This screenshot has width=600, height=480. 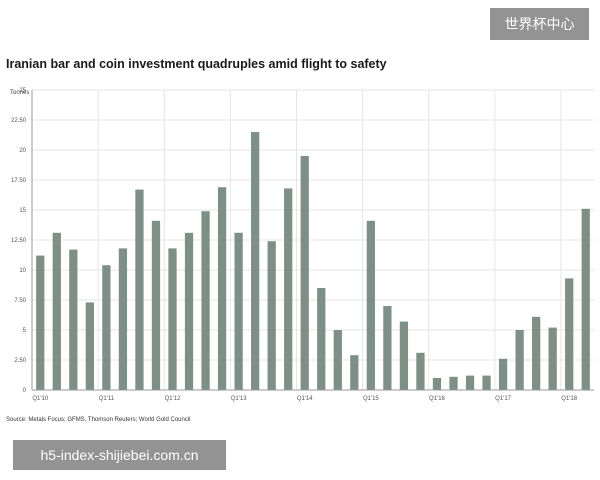 What do you see at coordinates (437, 399) in the screenshot?
I see `x-tick-label: Q1'16` at bounding box center [437, 399].